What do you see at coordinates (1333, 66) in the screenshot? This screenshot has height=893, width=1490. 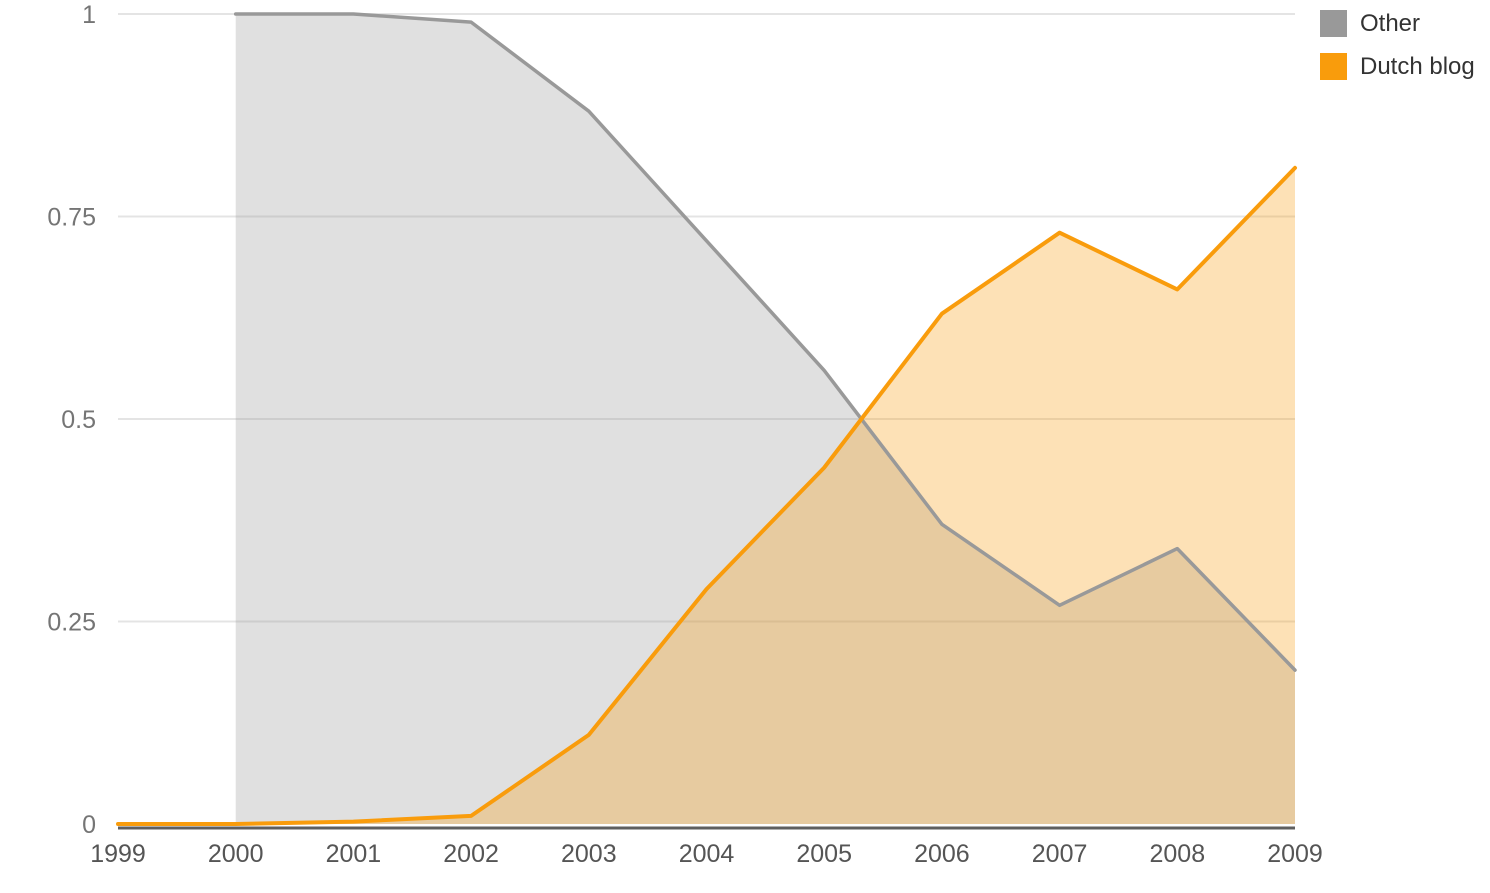 I see `legend-swatch-dutch-blog-icon` at bounding box center [1333, 66].